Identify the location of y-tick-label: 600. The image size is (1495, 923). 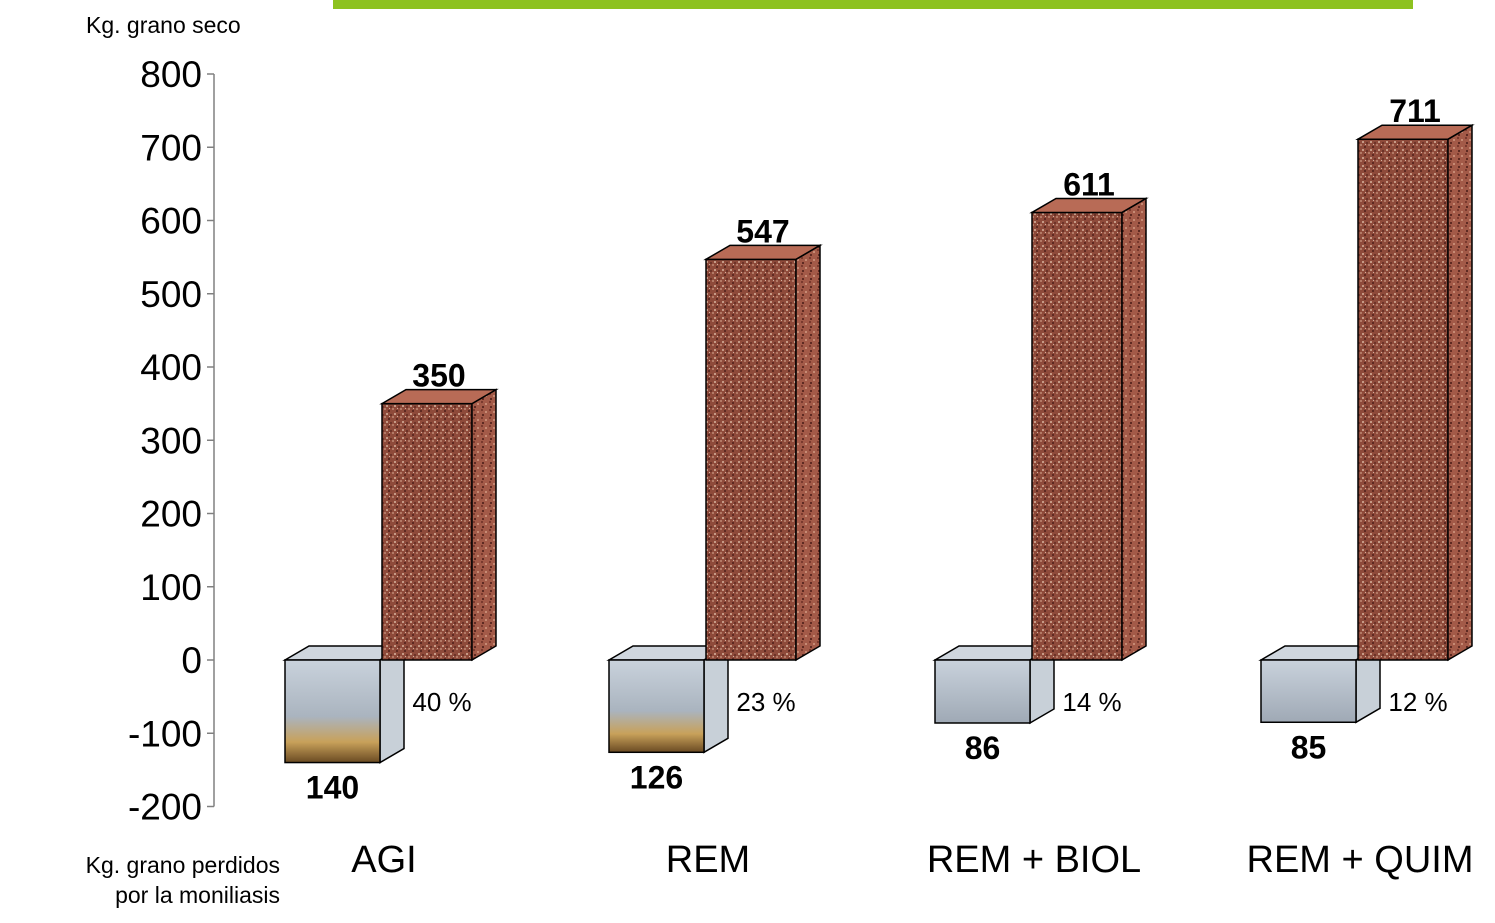
(171, 221).